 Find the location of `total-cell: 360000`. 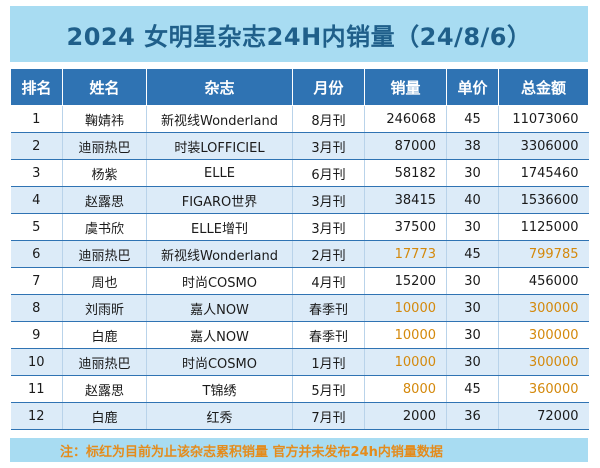

total-cell: 360000 is located at coordinates (543, 389).